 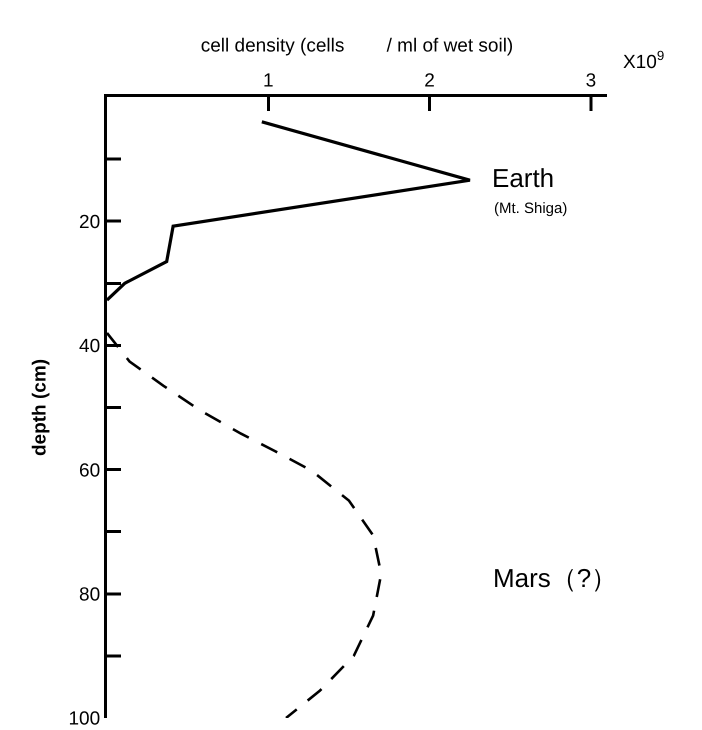 I want to click on text: X10$^{9}$, so click(x=643, y=60).